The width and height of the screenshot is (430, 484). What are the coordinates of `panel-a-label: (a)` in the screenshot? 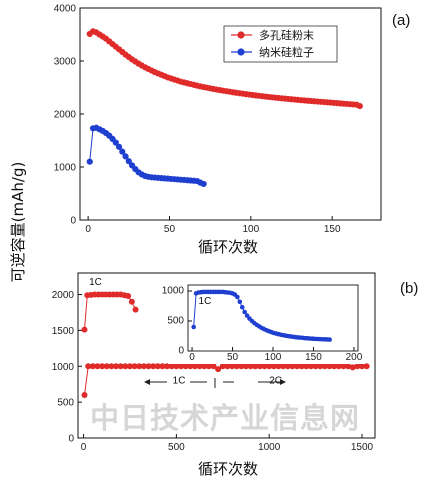 It's located at (401, 20).